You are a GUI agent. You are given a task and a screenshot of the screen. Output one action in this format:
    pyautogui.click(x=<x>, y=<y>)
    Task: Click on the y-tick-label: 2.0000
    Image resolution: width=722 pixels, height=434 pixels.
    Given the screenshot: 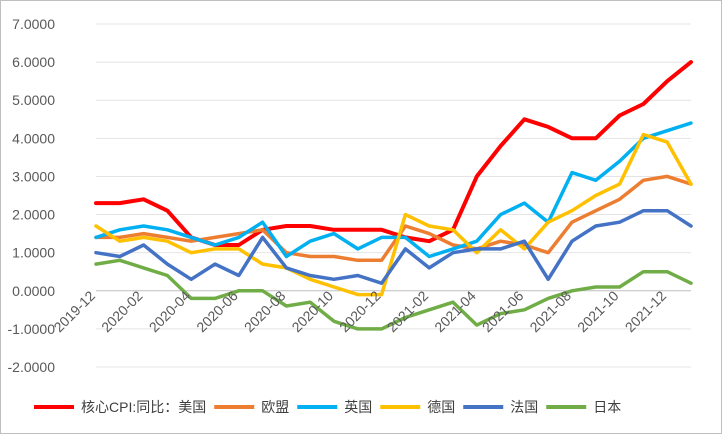 What is the action you would take?
    pyautogui.click(x=33, y=215)
    